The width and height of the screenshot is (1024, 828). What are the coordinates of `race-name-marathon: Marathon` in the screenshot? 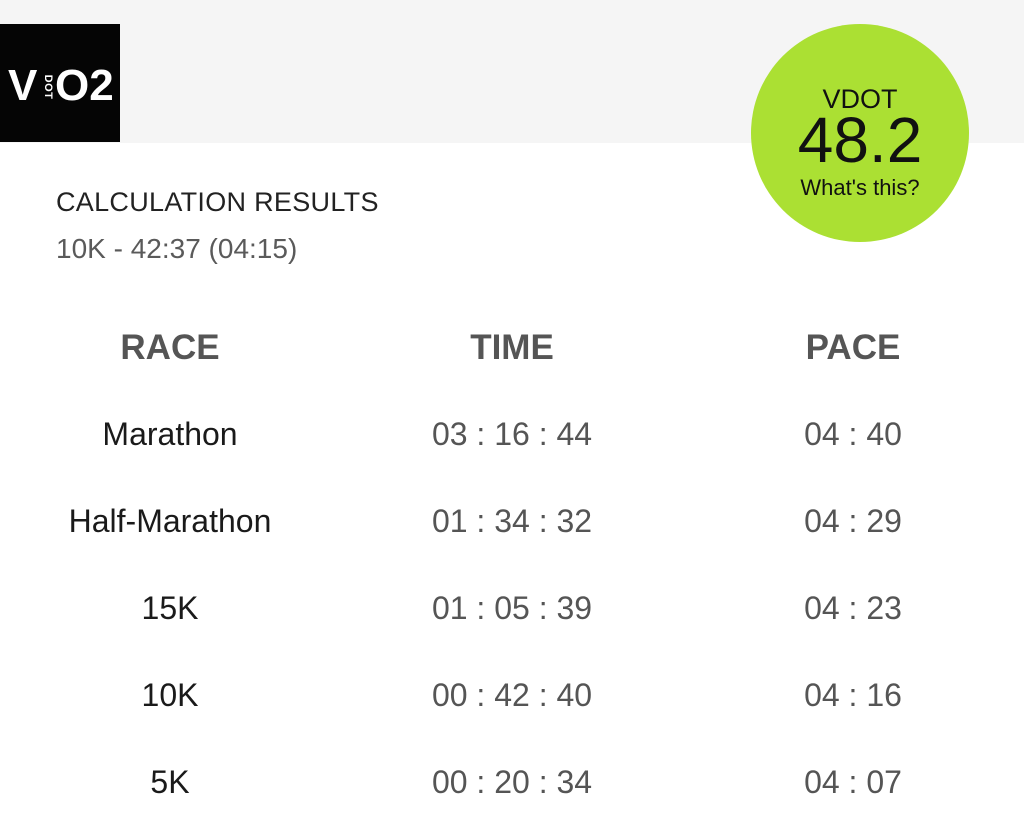 It's located at (170, 434).